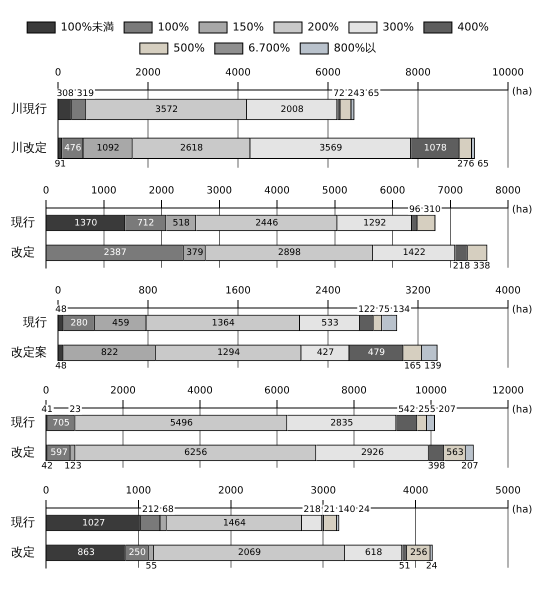  I want to click on data-label: 597, so click(59, 453).